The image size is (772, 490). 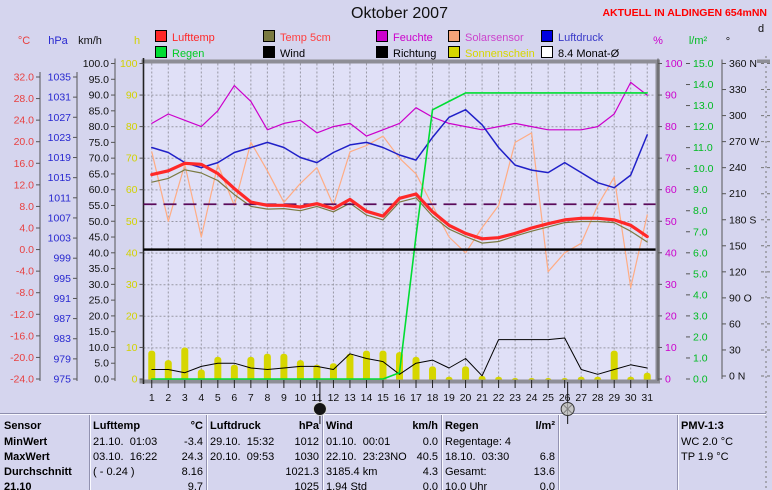 I want to click on table-cell: 1.94 Std, so click(x=346, y=485).